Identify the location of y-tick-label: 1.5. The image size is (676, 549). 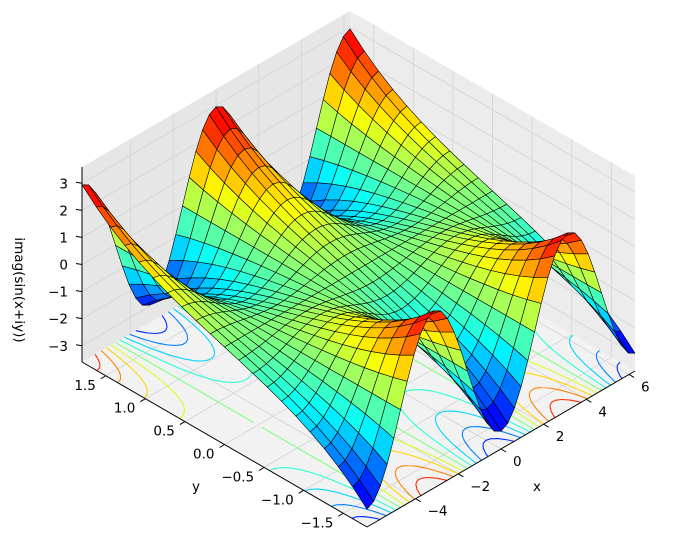
(84, 386).